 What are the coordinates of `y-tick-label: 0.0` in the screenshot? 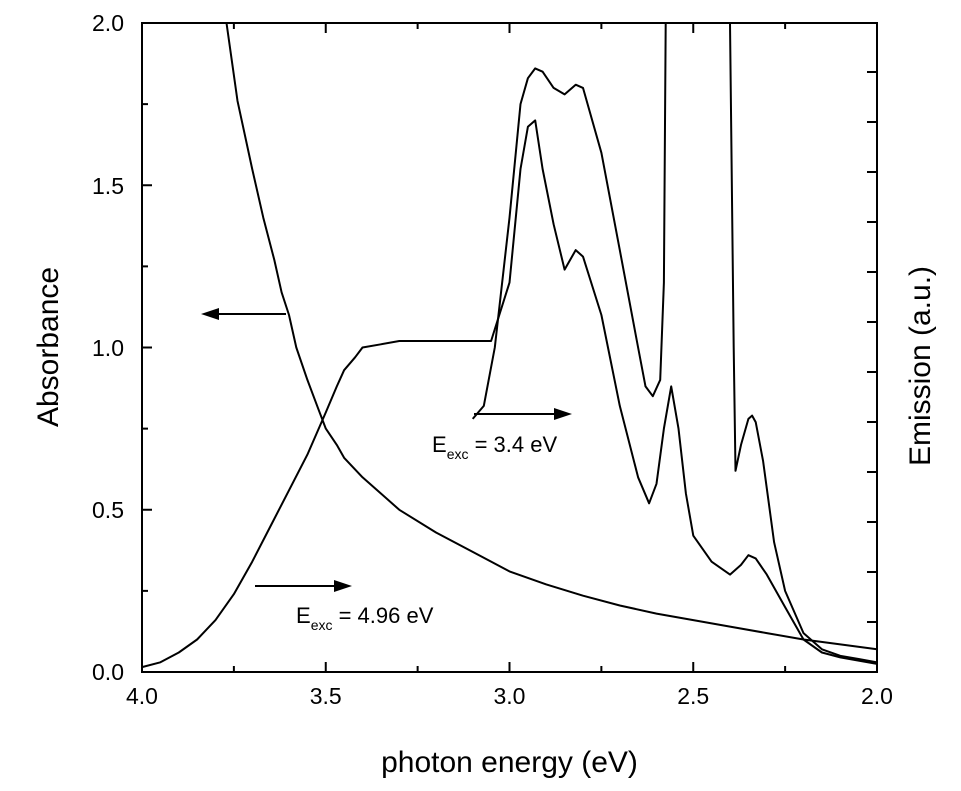 It's located at (108, 672).